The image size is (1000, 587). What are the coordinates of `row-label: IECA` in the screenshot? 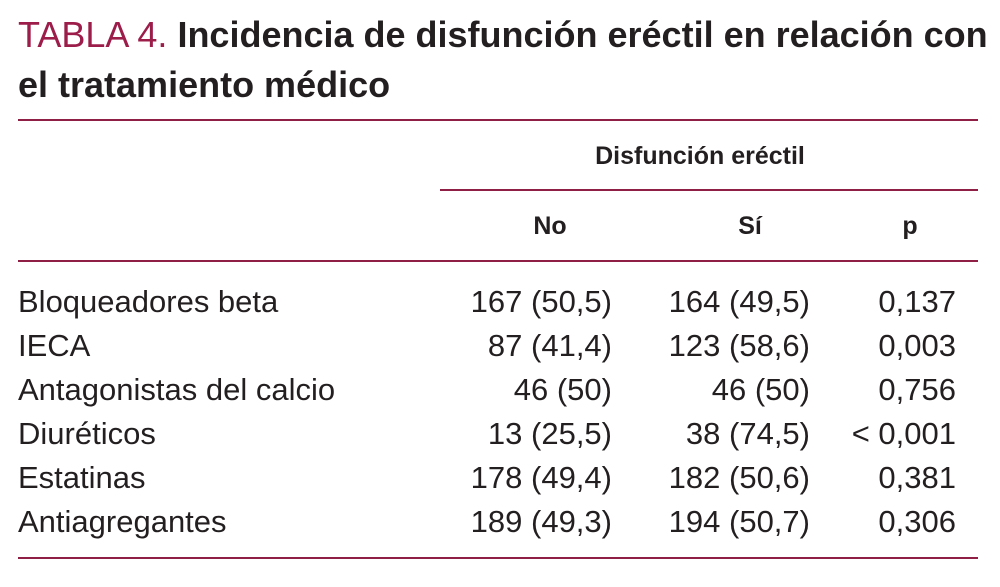 It's located at (54, 345).